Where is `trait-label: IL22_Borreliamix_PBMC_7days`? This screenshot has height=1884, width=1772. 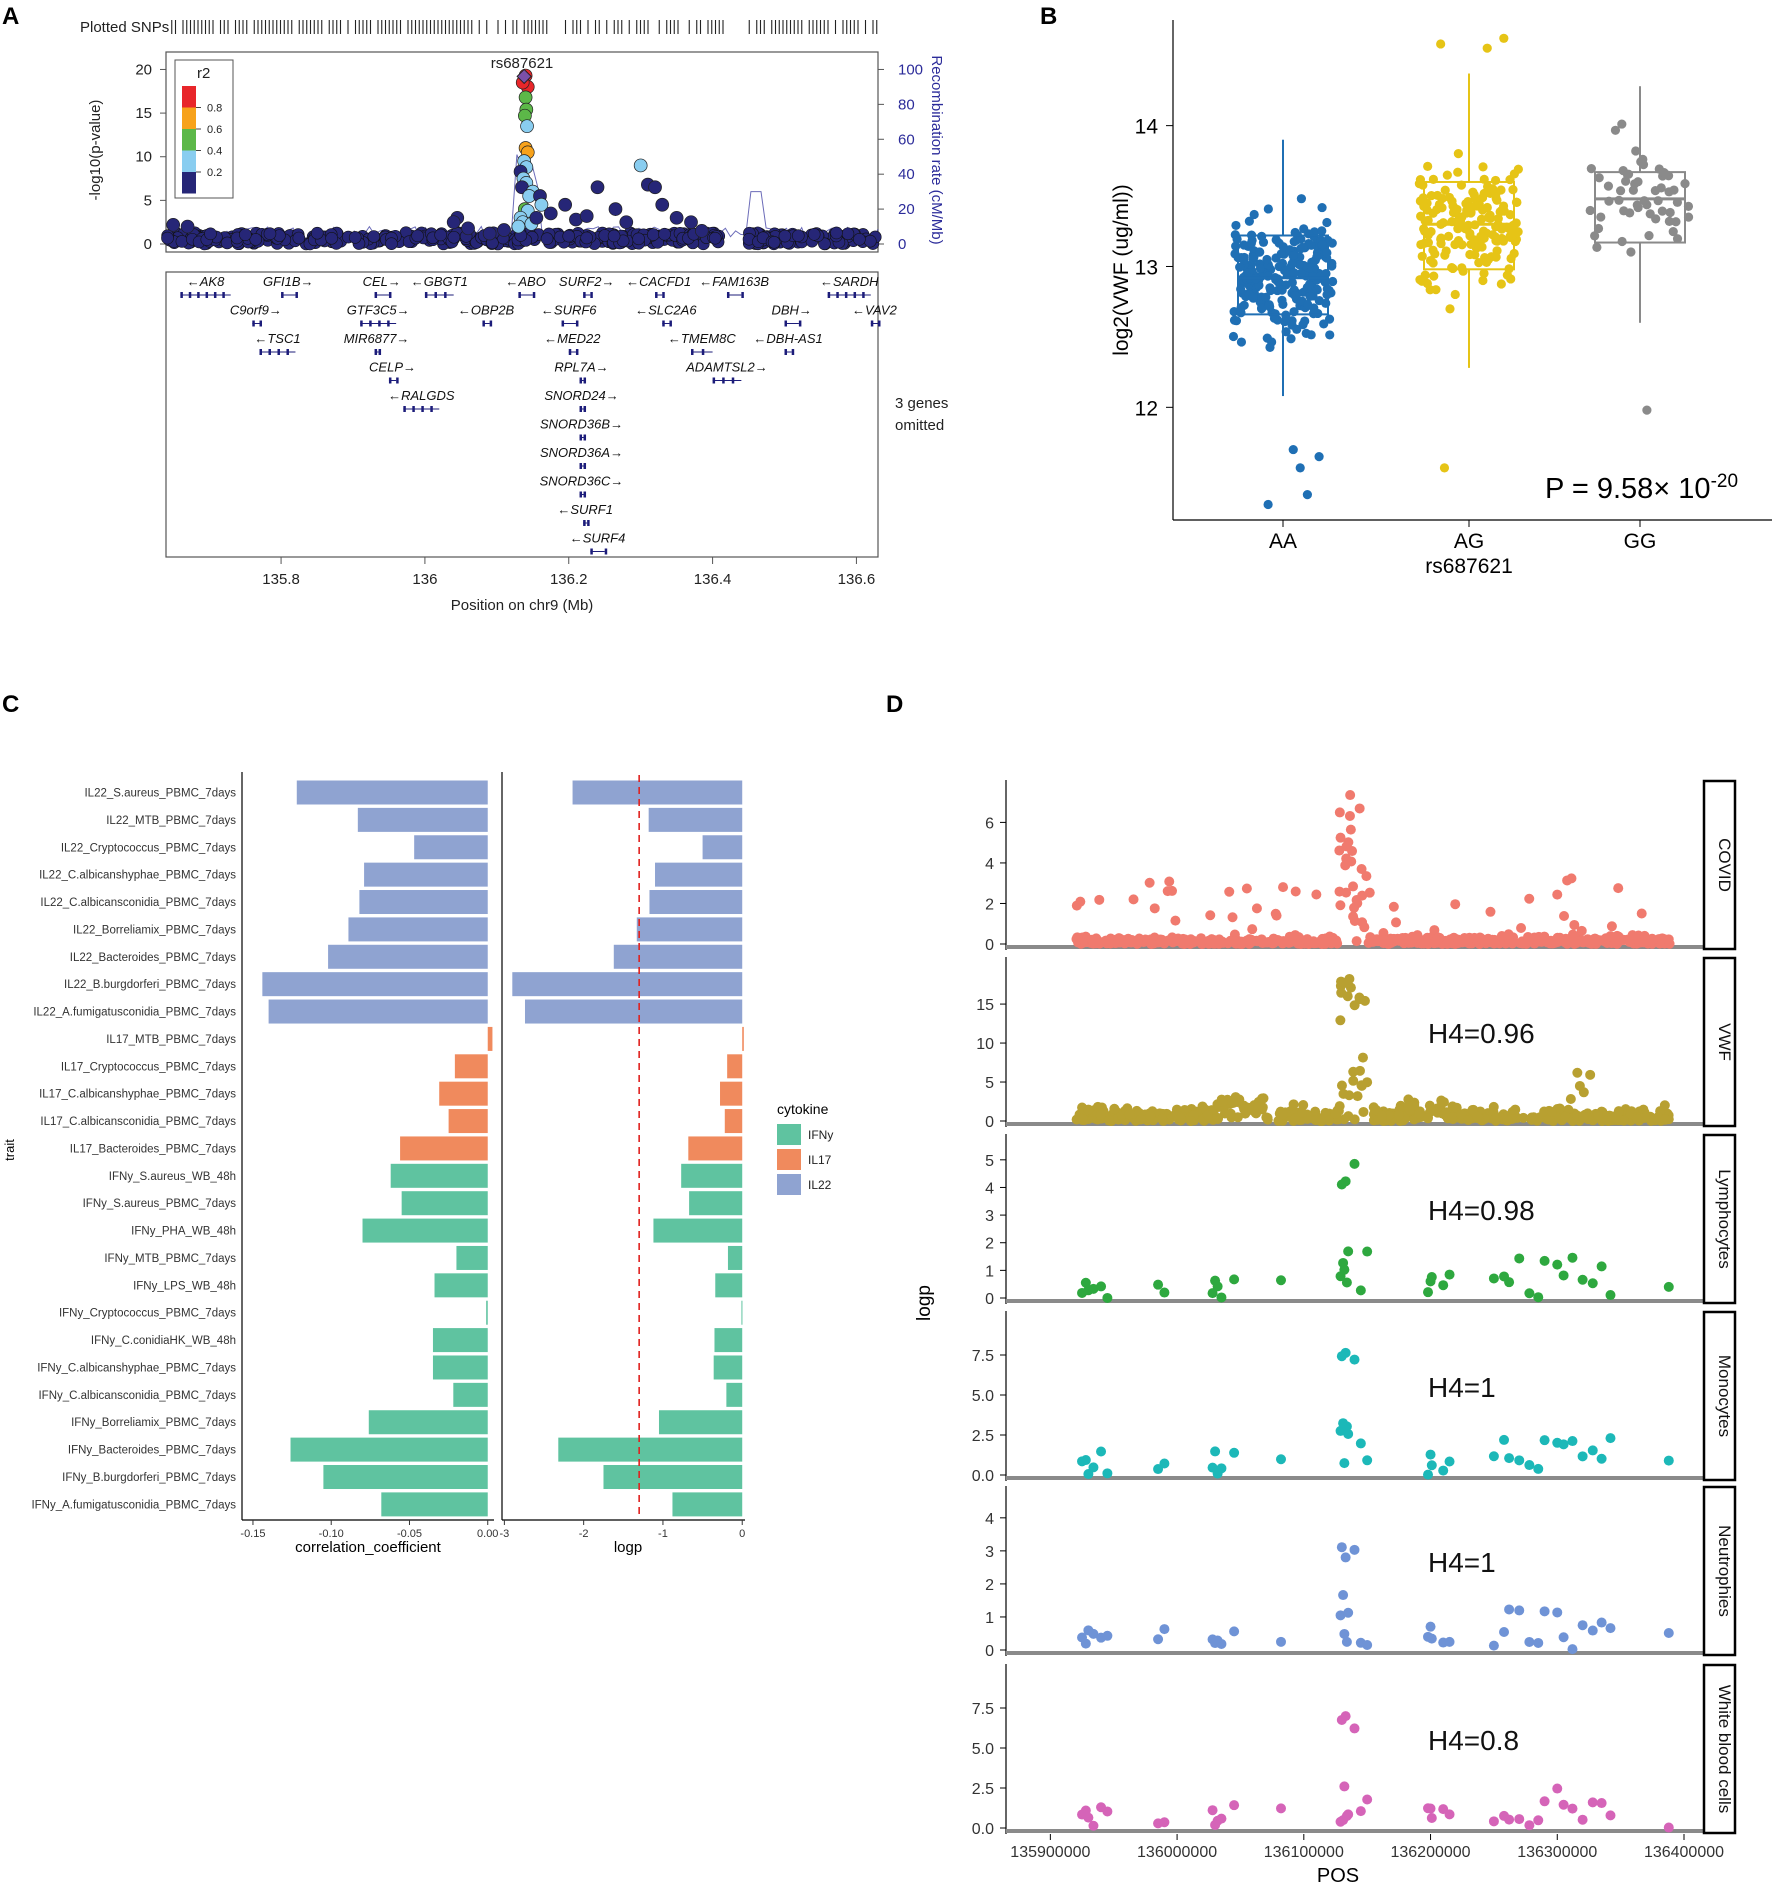
trait-label: IL22_Borreliamix_PBMC_7days is located at coordinates (154, 930).